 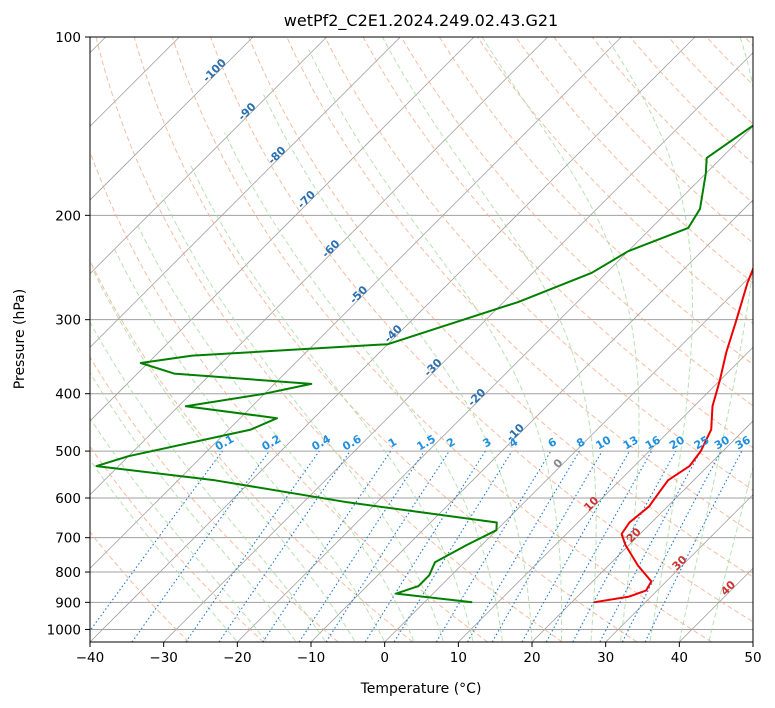 I want to click on x-tick-label: 50, so click(x=752, y=658).